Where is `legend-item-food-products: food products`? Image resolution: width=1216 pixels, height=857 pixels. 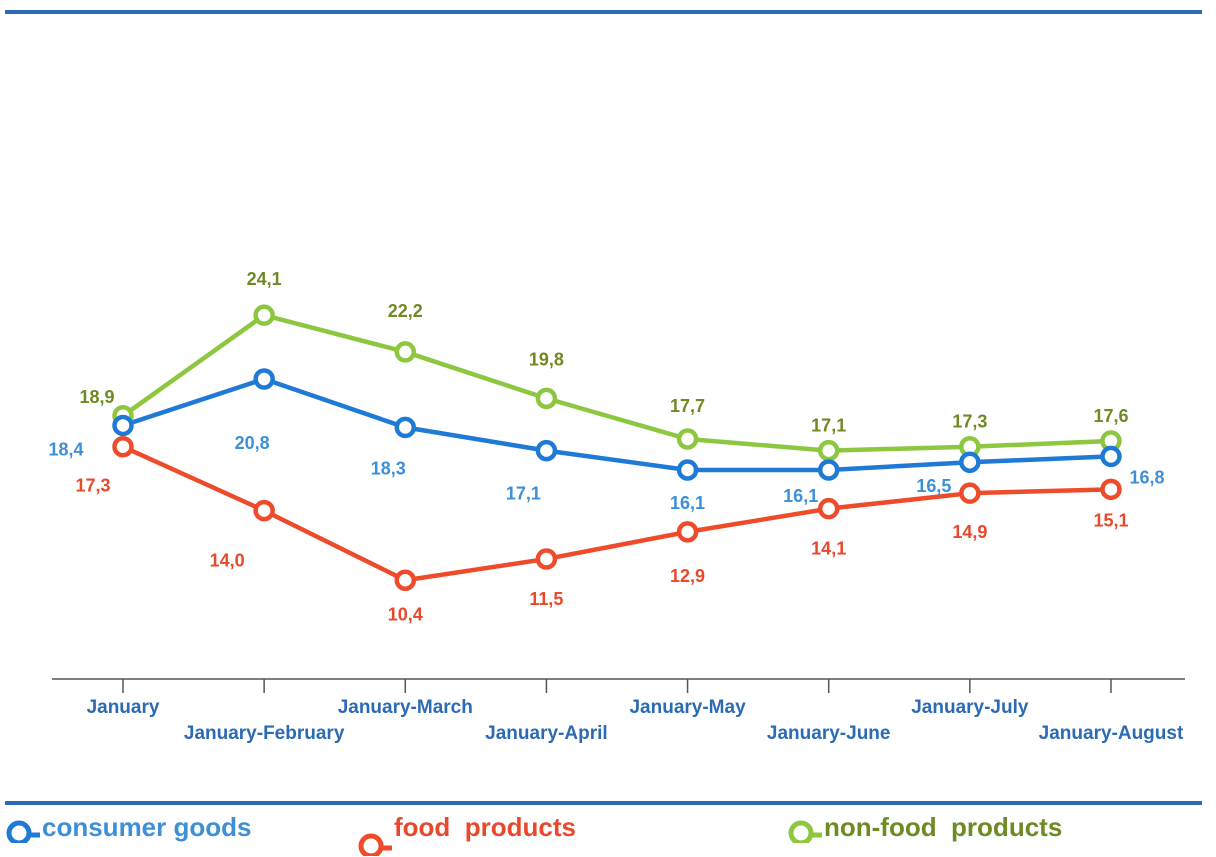
legend-item-food-products: food products is located at coordinates (465, 834).